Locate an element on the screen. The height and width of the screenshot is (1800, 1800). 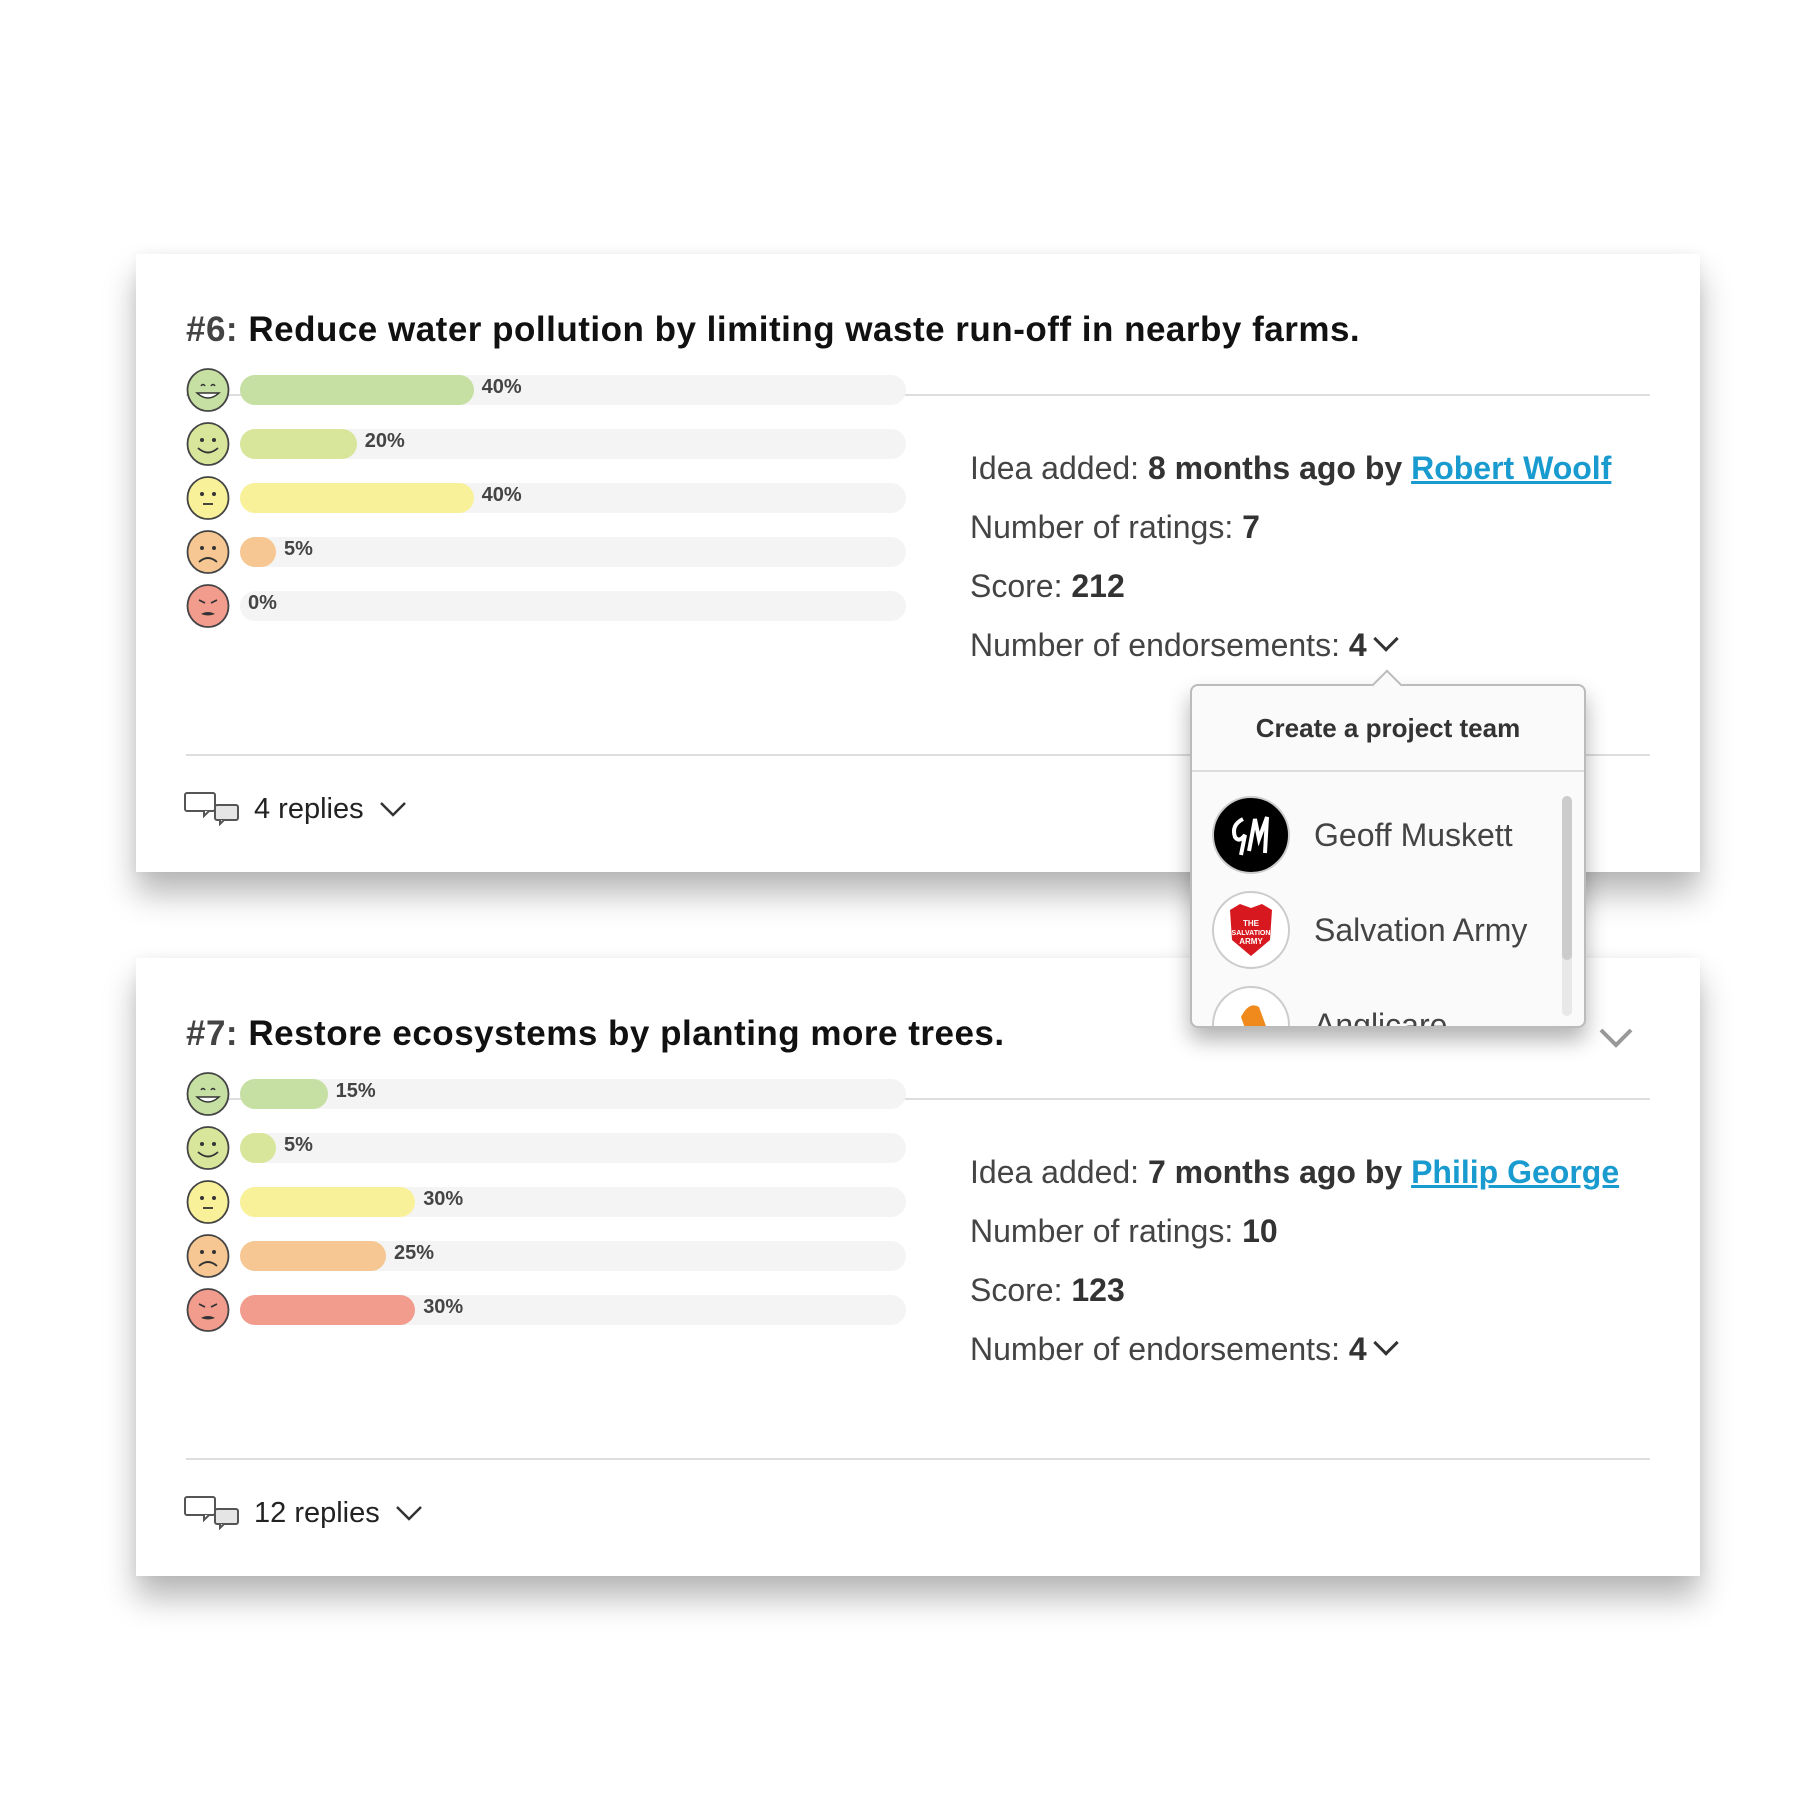
salvation-army-logo: THE SALVATION ARMY is located at coordinates (1251, 930).